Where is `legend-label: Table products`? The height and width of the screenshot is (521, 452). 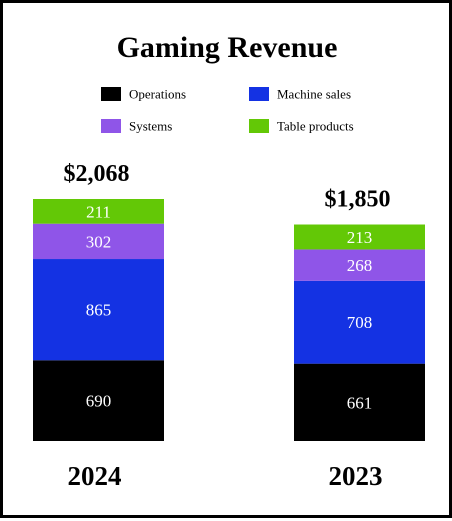 legend-label: Table products is located at coordinates (315, 126).